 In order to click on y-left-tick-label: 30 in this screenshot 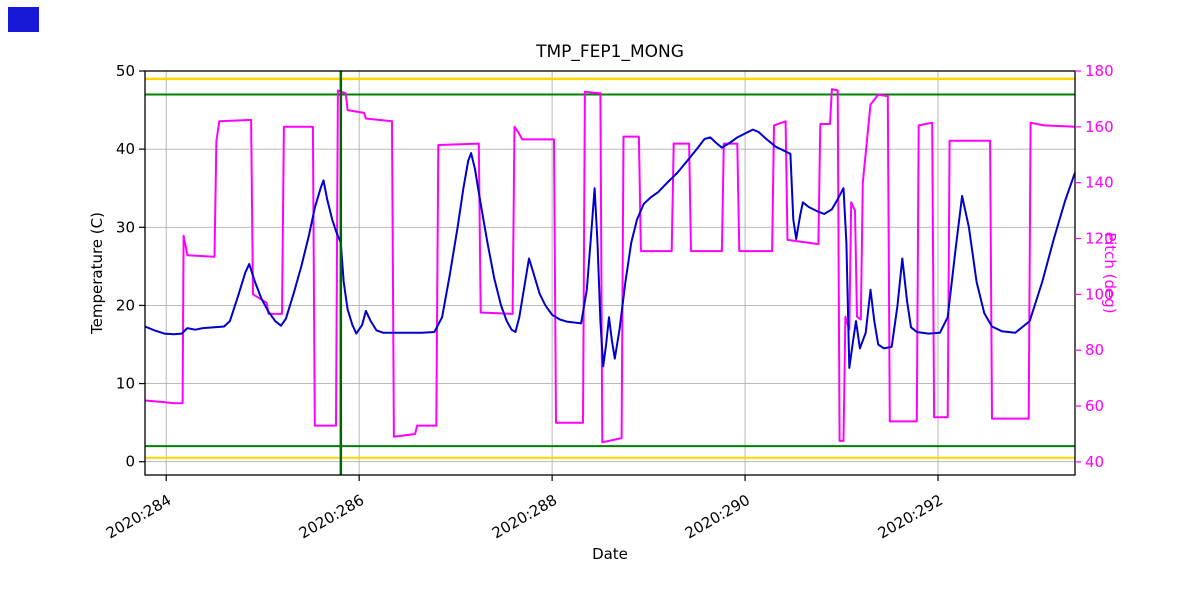, I will do `click(125, 227)`.